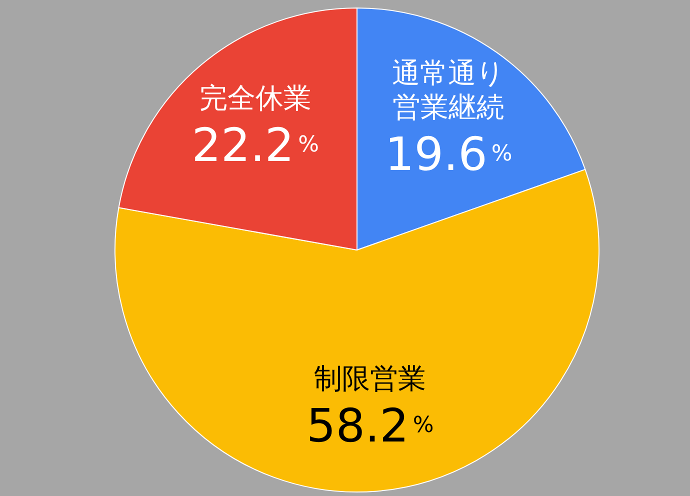 This screenshot has height=496, width=690. Describe the element at coordinates (256, 145) in the screenshot. I see `data-label: 22.2%` at that location.